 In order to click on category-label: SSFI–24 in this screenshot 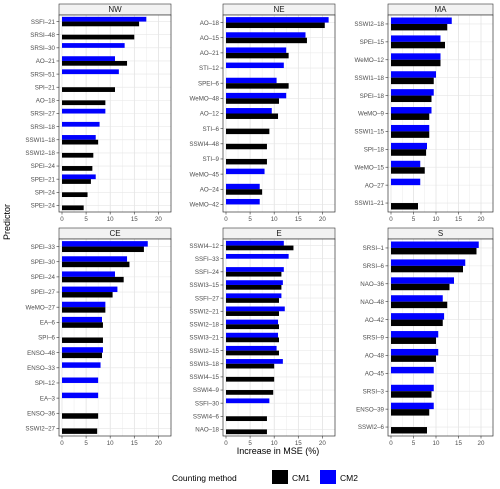, I will do `click(207, 272)`.